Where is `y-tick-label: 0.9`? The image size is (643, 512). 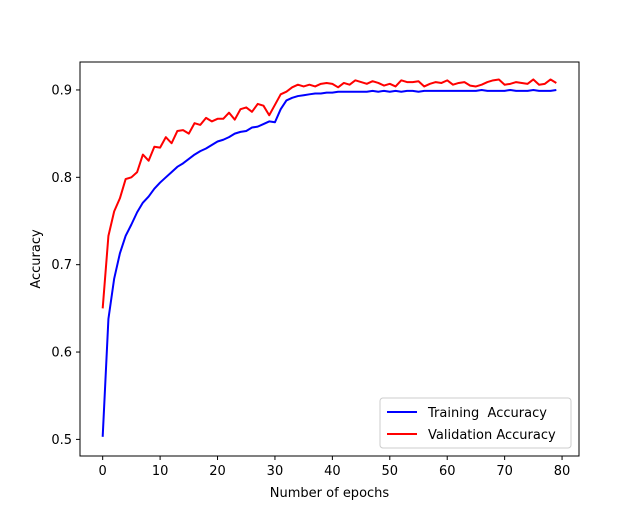 y-tick-label: 0.9 is located at coordinates (61, 90).